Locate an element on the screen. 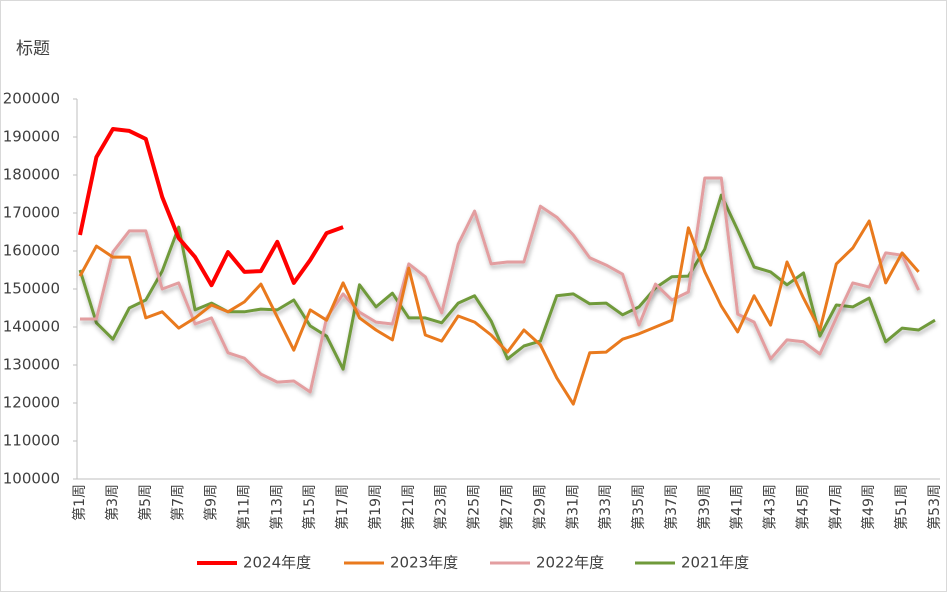 The image size is (947, 592). x-tick-label: 第17周 is located at coordinates (342, 507).